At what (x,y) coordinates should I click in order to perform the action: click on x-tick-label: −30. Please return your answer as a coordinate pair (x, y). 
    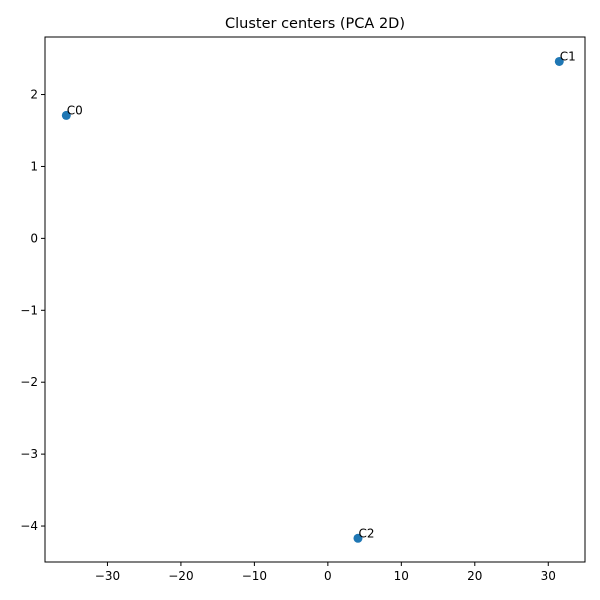
    Looking at the image, I should click on (107, 576).